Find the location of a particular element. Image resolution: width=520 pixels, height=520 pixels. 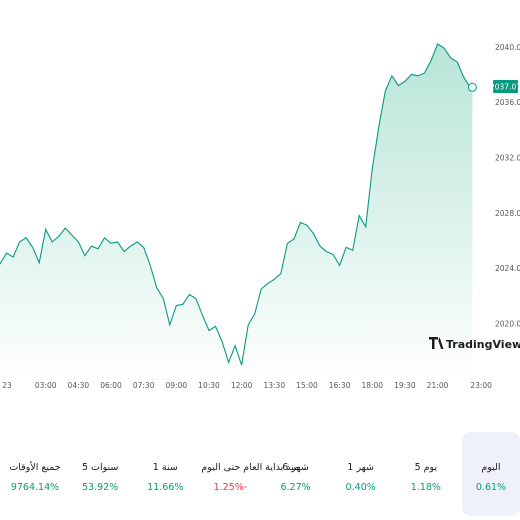

price-tag-label: 2037.07 is located at coordinates (505, 87).